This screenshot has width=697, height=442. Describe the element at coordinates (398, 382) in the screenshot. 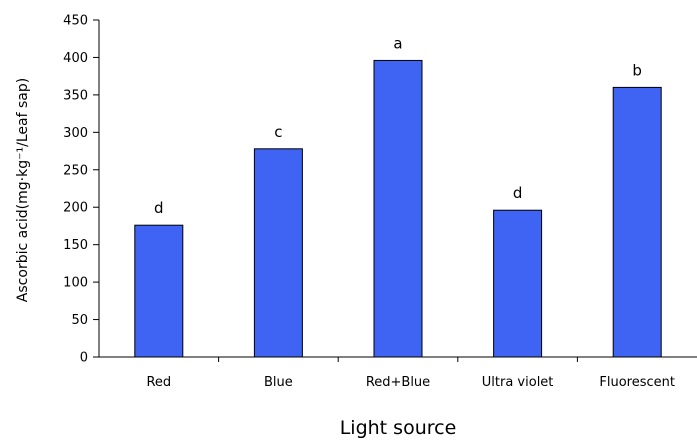

I see `x-tick-label: Red+Blue` at that location.